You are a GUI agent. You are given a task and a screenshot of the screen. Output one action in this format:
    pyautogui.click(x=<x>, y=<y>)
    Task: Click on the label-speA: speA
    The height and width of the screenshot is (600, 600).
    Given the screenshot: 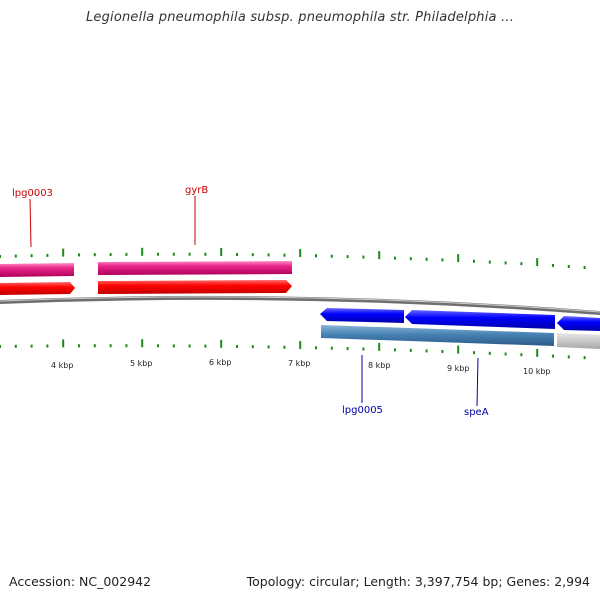 What is the action you would take?
    pyautogui.click(x=476, y=412)
    